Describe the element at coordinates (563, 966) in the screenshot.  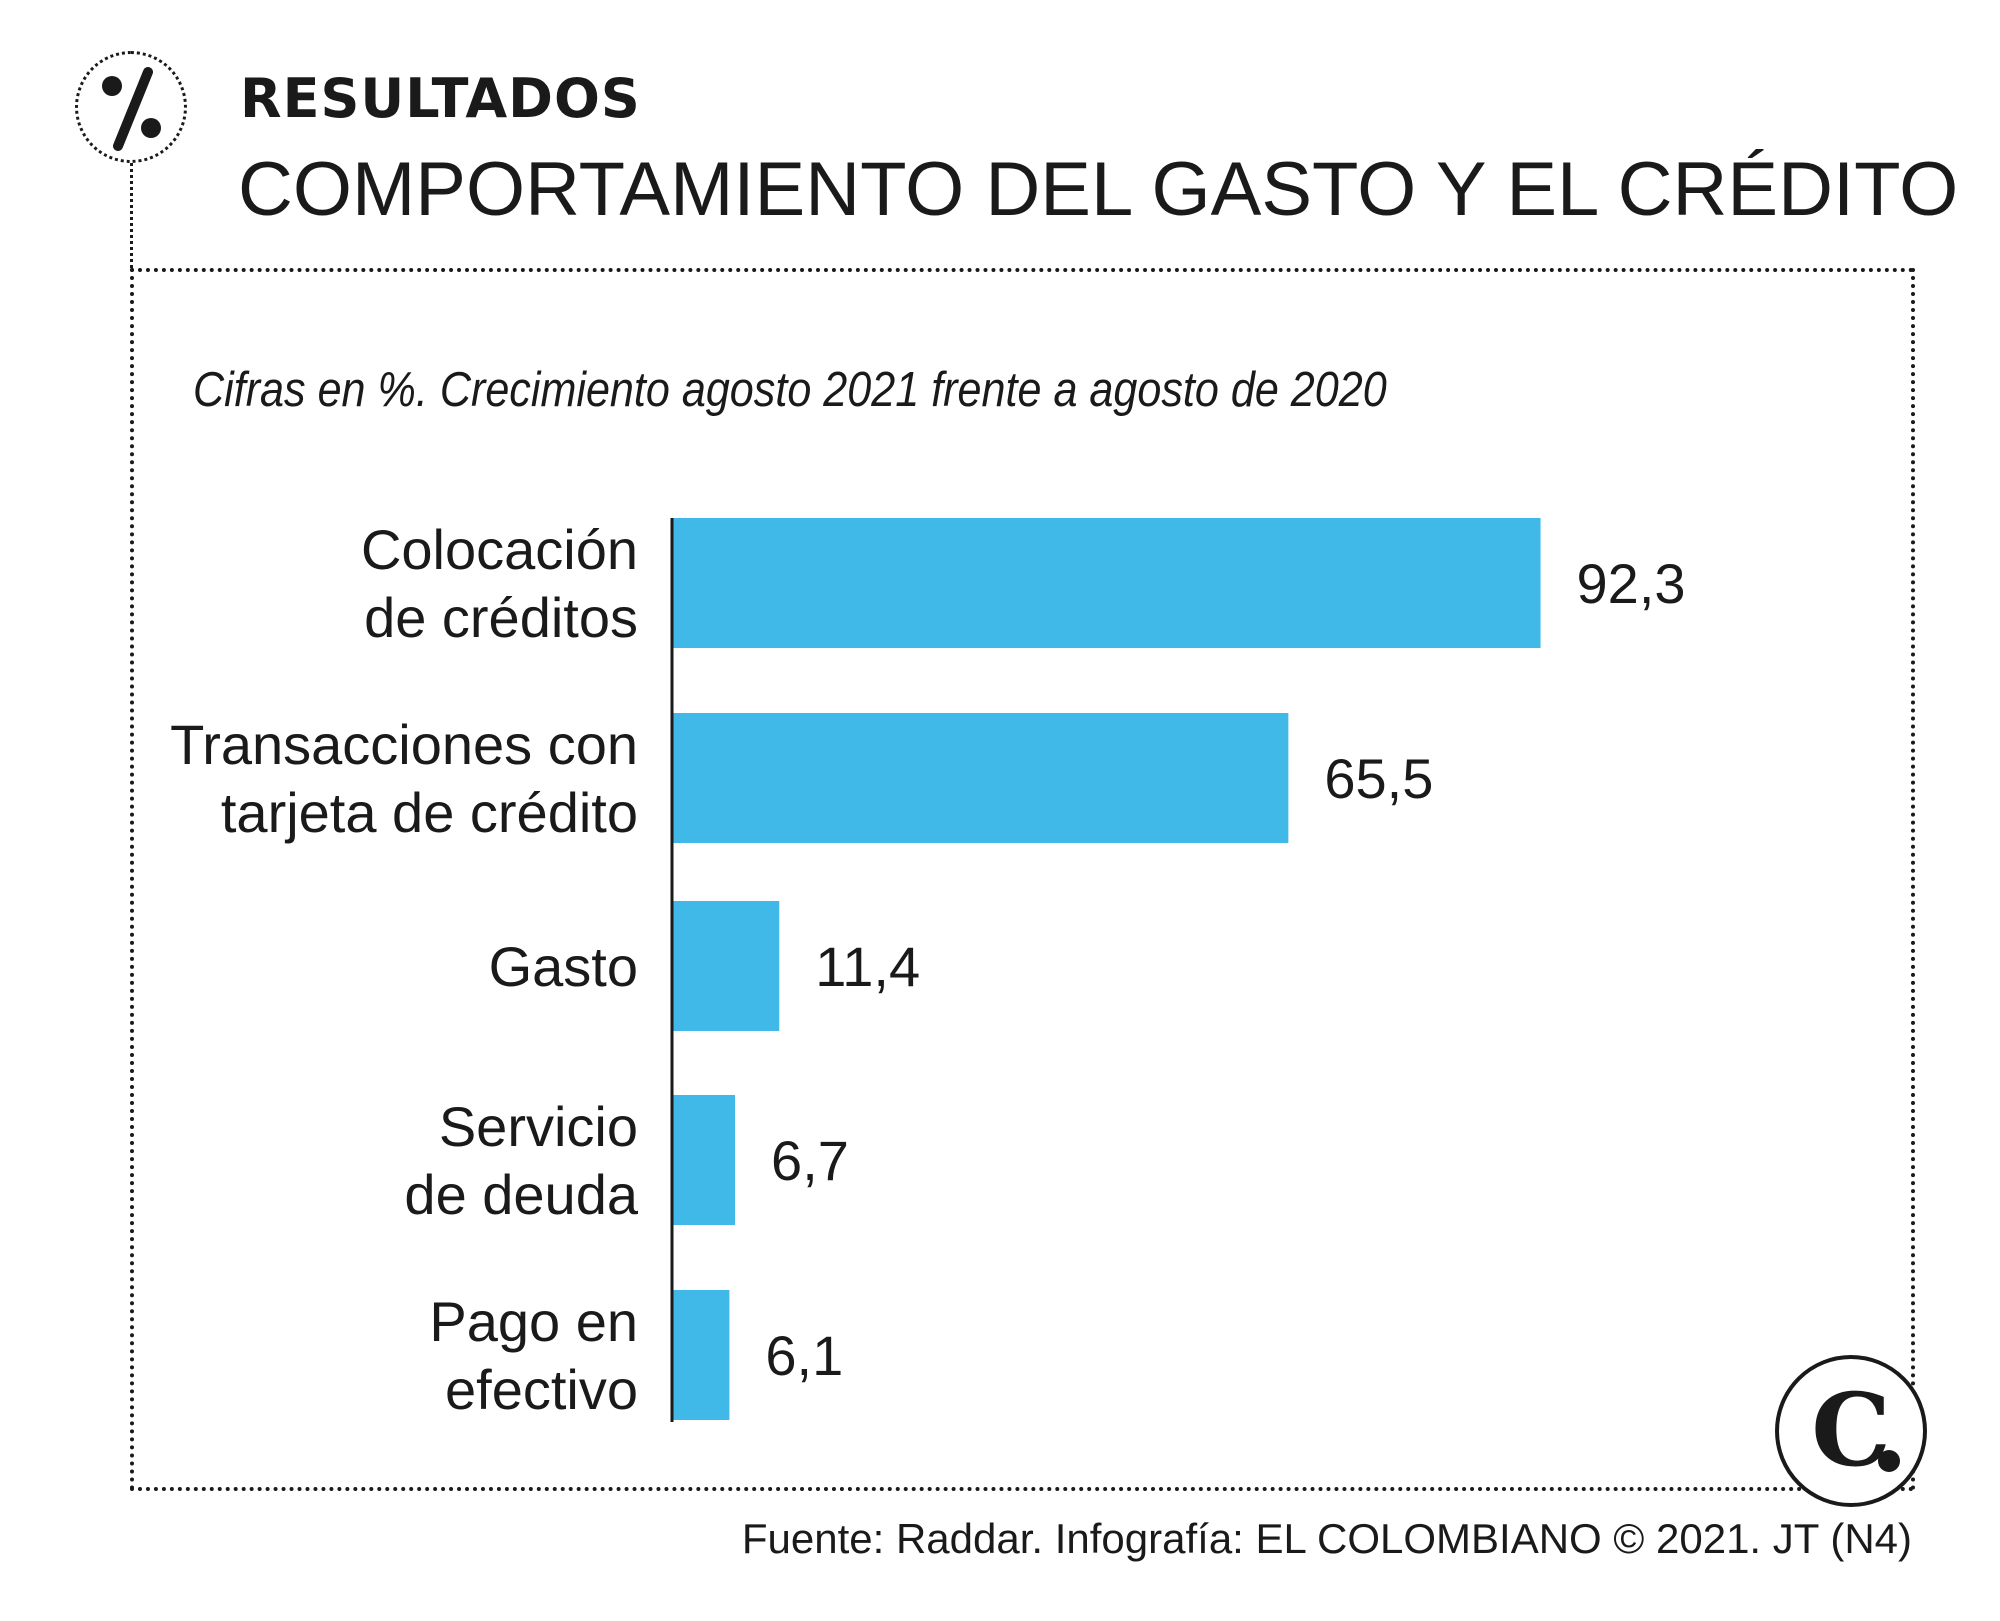
I see `category-label-2-0: Gasto` at that location.